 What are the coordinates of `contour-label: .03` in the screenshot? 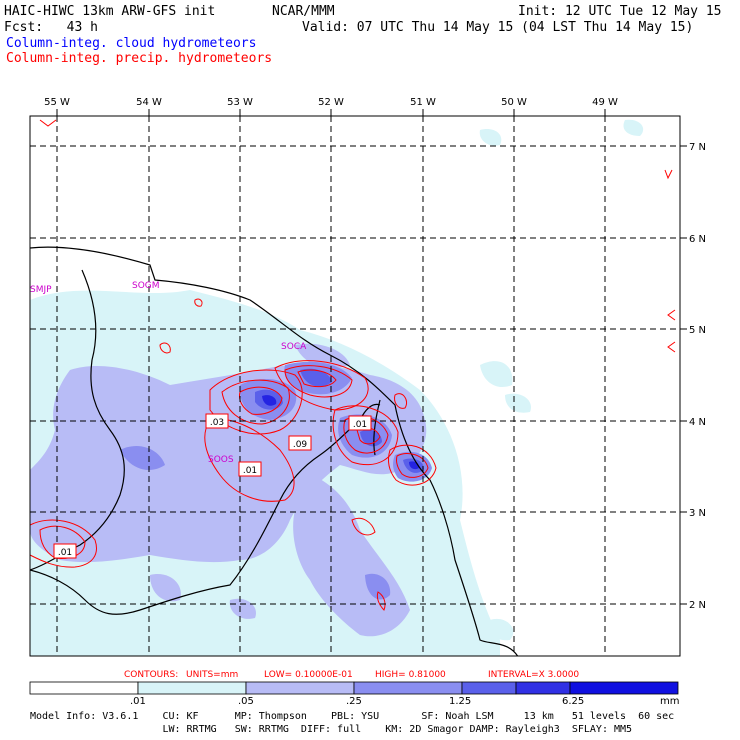 It's located at (217, 423).